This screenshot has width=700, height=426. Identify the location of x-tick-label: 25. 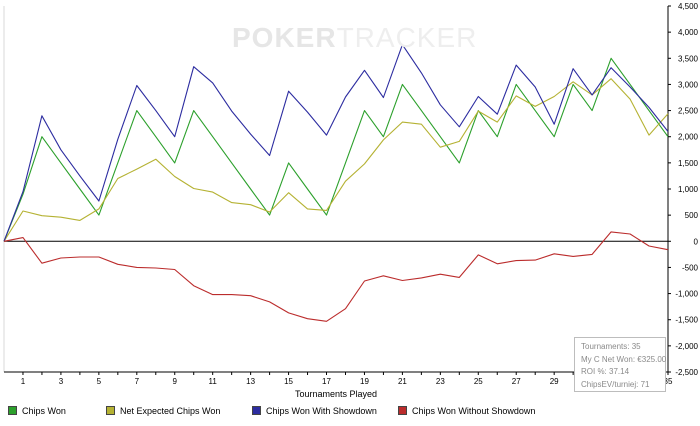
(478, 381).